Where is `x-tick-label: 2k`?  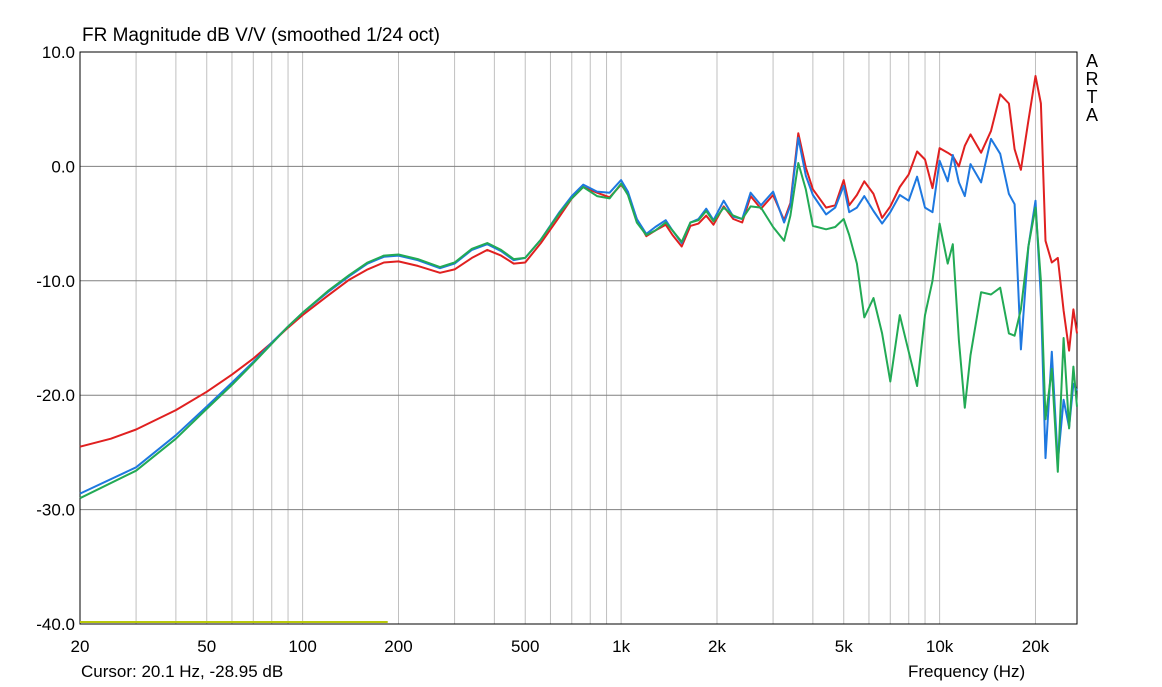 x-tick-label: 2k is located at coordinates (717, 646).